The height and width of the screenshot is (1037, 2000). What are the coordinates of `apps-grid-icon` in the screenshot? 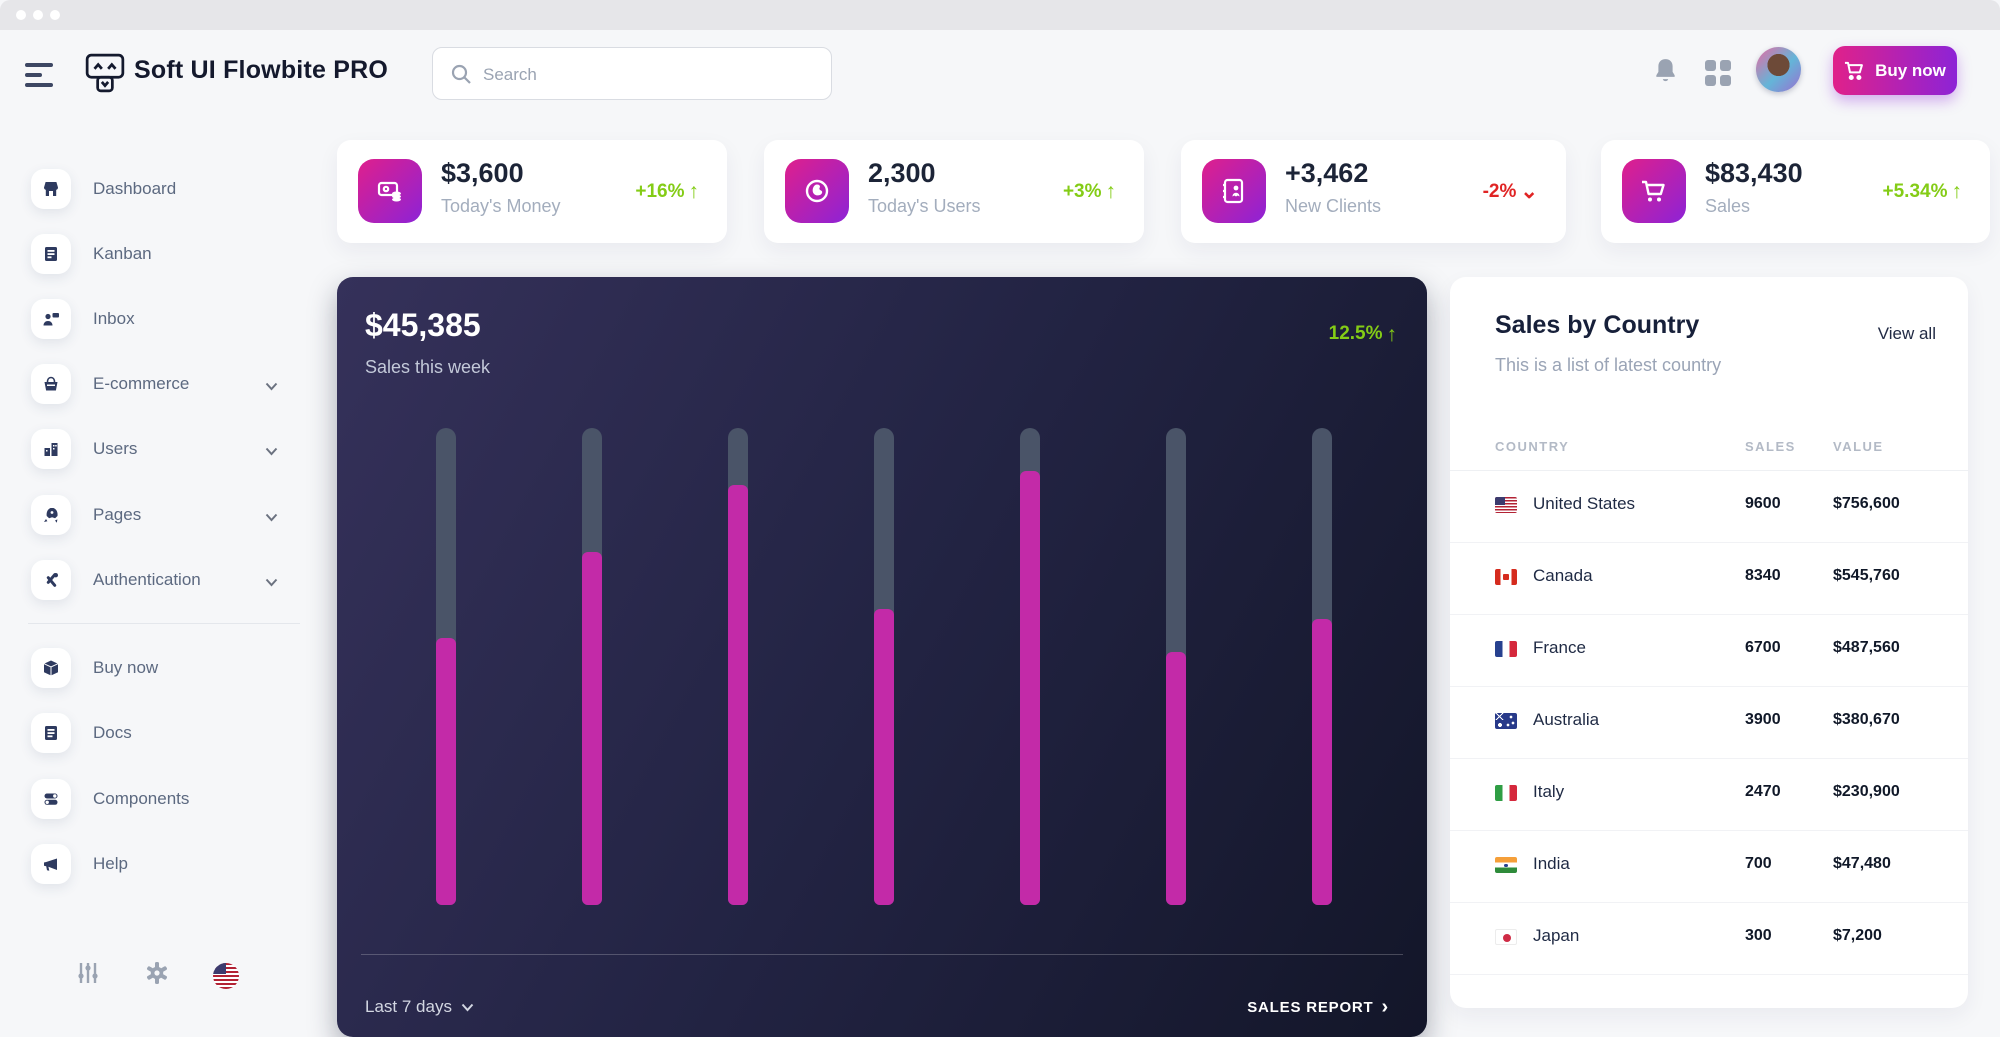 It's located at (1718, 73).